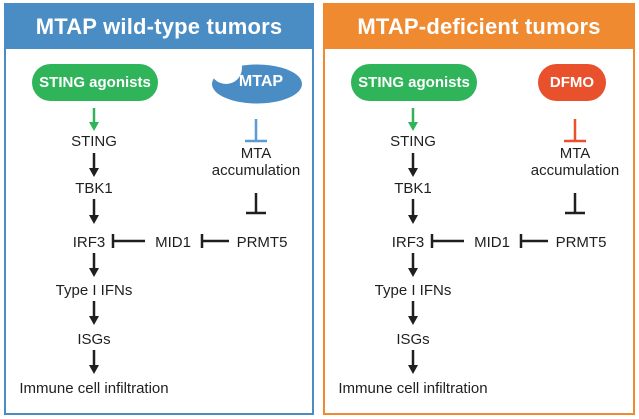 Image resolution: width=639 pixels, height=419 pixels. What do you see at coordinates (479, 27) in the screenshot?
I see `panel-title: MTAP-deficient tumors` at bounding box center [479, 27].